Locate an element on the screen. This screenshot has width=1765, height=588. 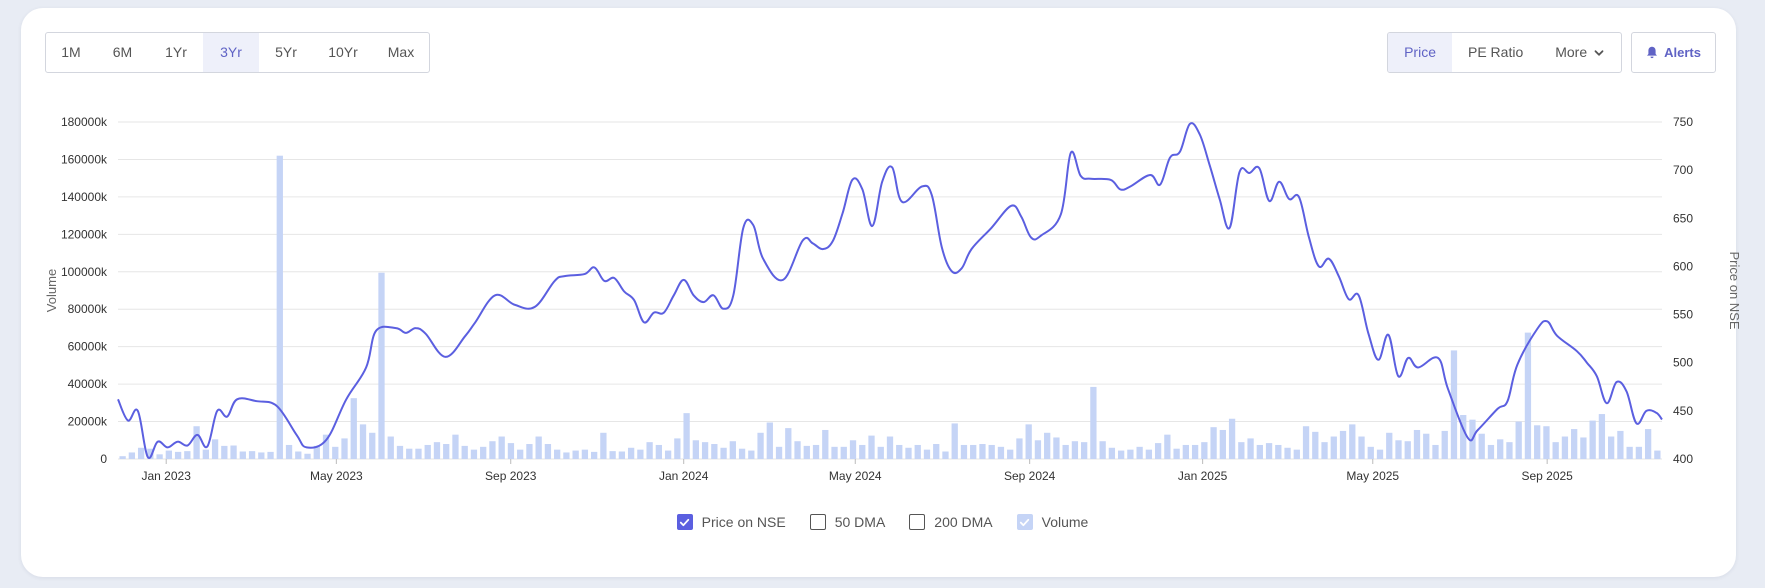
range-1m-button: 1M is located at coordinates (71, 52).